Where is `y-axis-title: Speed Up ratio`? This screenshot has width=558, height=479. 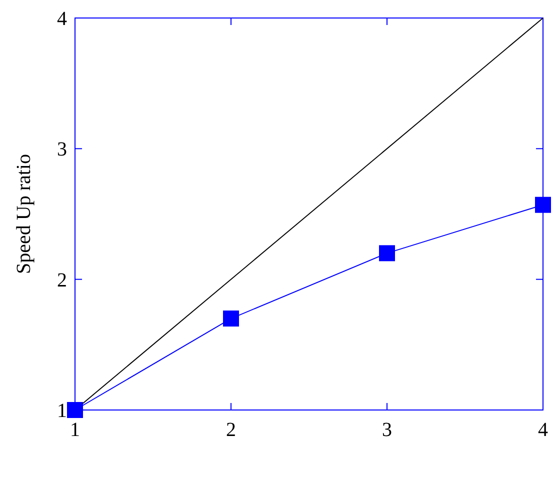 y-axis-title: Speed Up ratio is located at coordinates (24, 214).